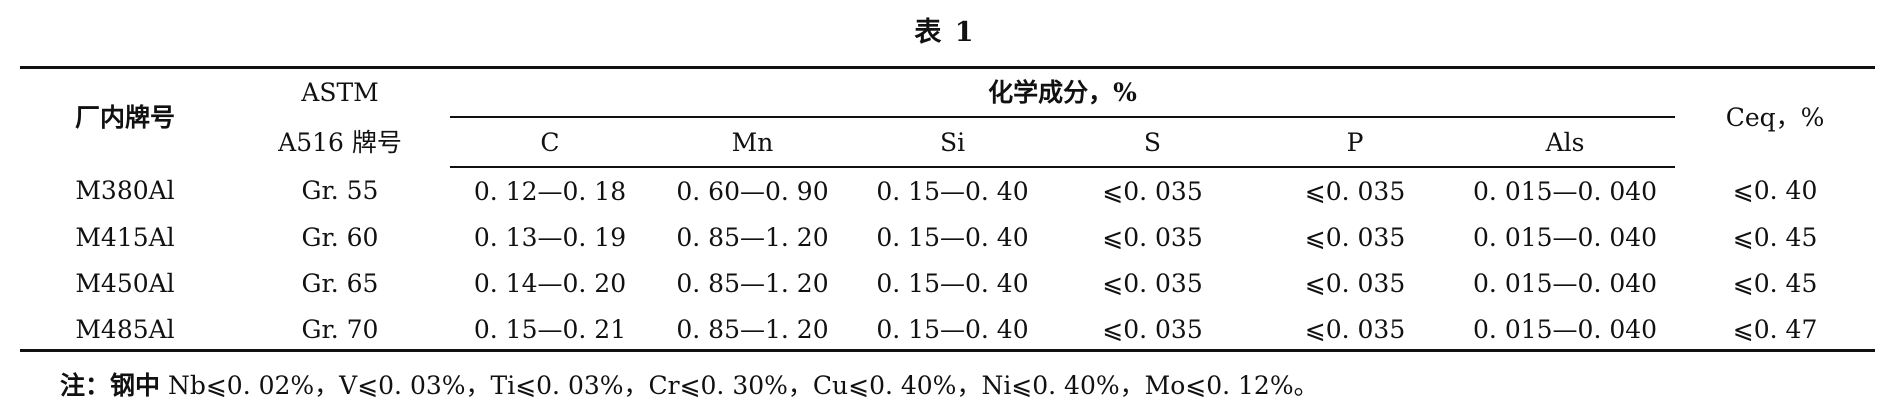  What do you see at coordinates (340, 190) in the screenshot?
I see `cell-astm: Gr. 55` at bounding box center [340, 190].